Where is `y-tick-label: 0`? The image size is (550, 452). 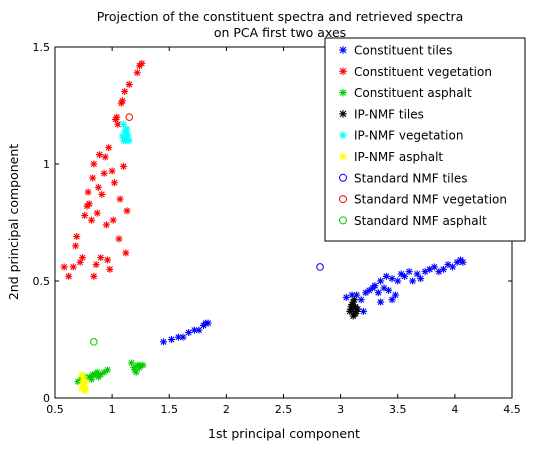
y-tick-label: 0 is located at coordinates (46, 398).